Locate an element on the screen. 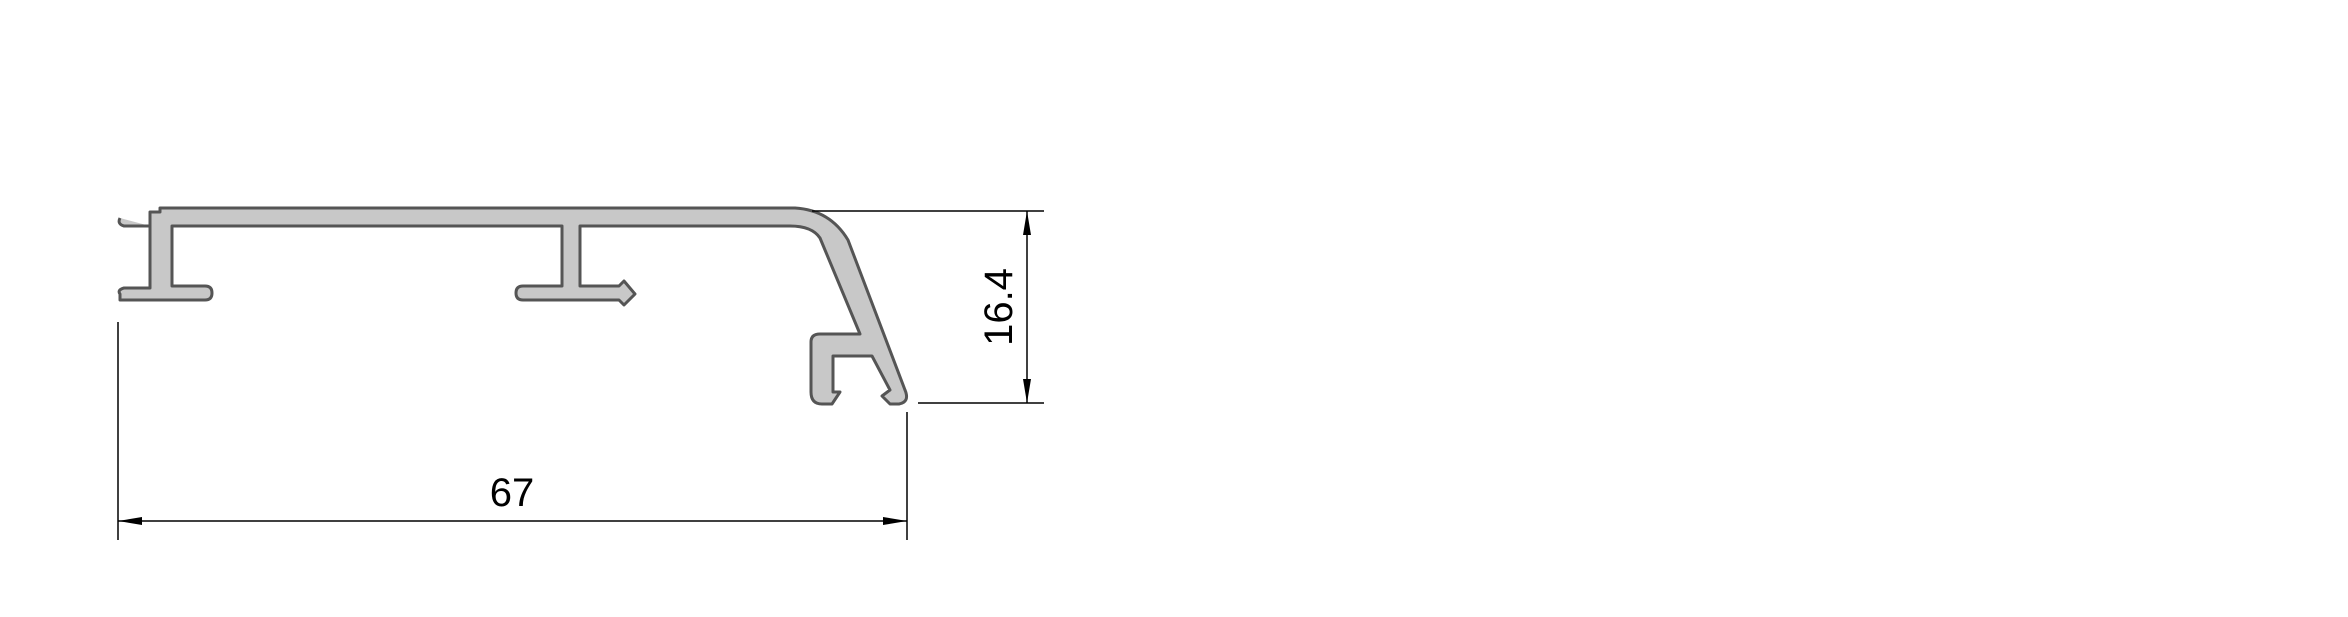 Image resolution: width=2348 pixels, height=617 pixels. width-arrow-left is located at coordinates (130, 521).